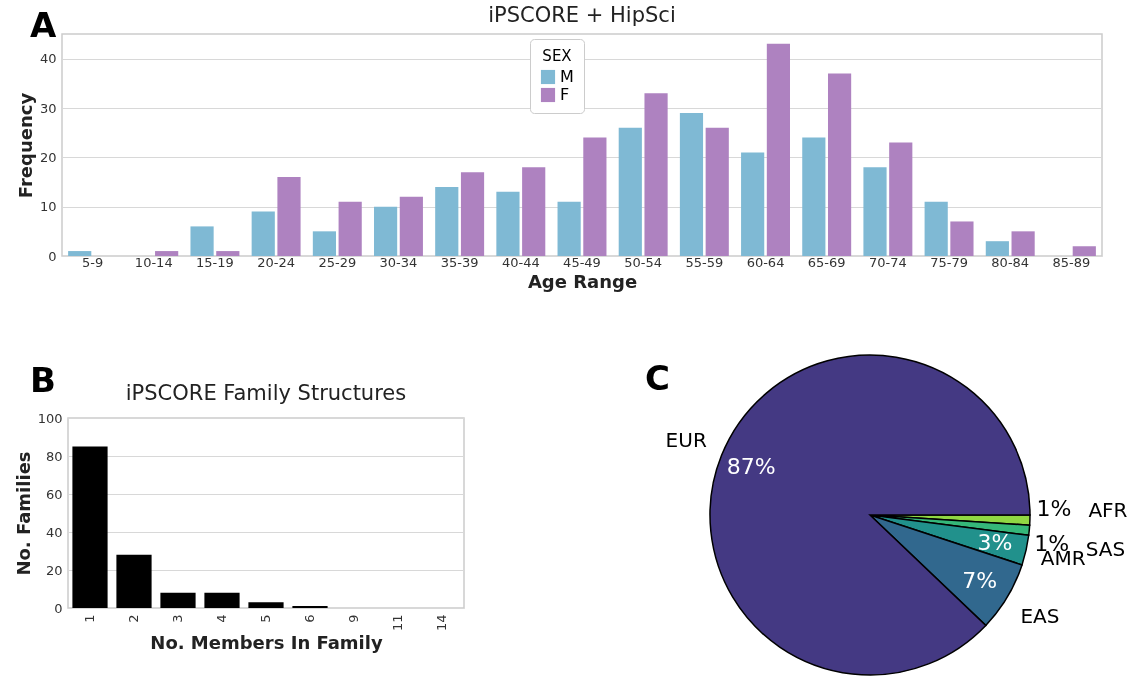 The width and height of the screenshot is (1142, 698). I want to click on legend-label: F, so click(565, 94).